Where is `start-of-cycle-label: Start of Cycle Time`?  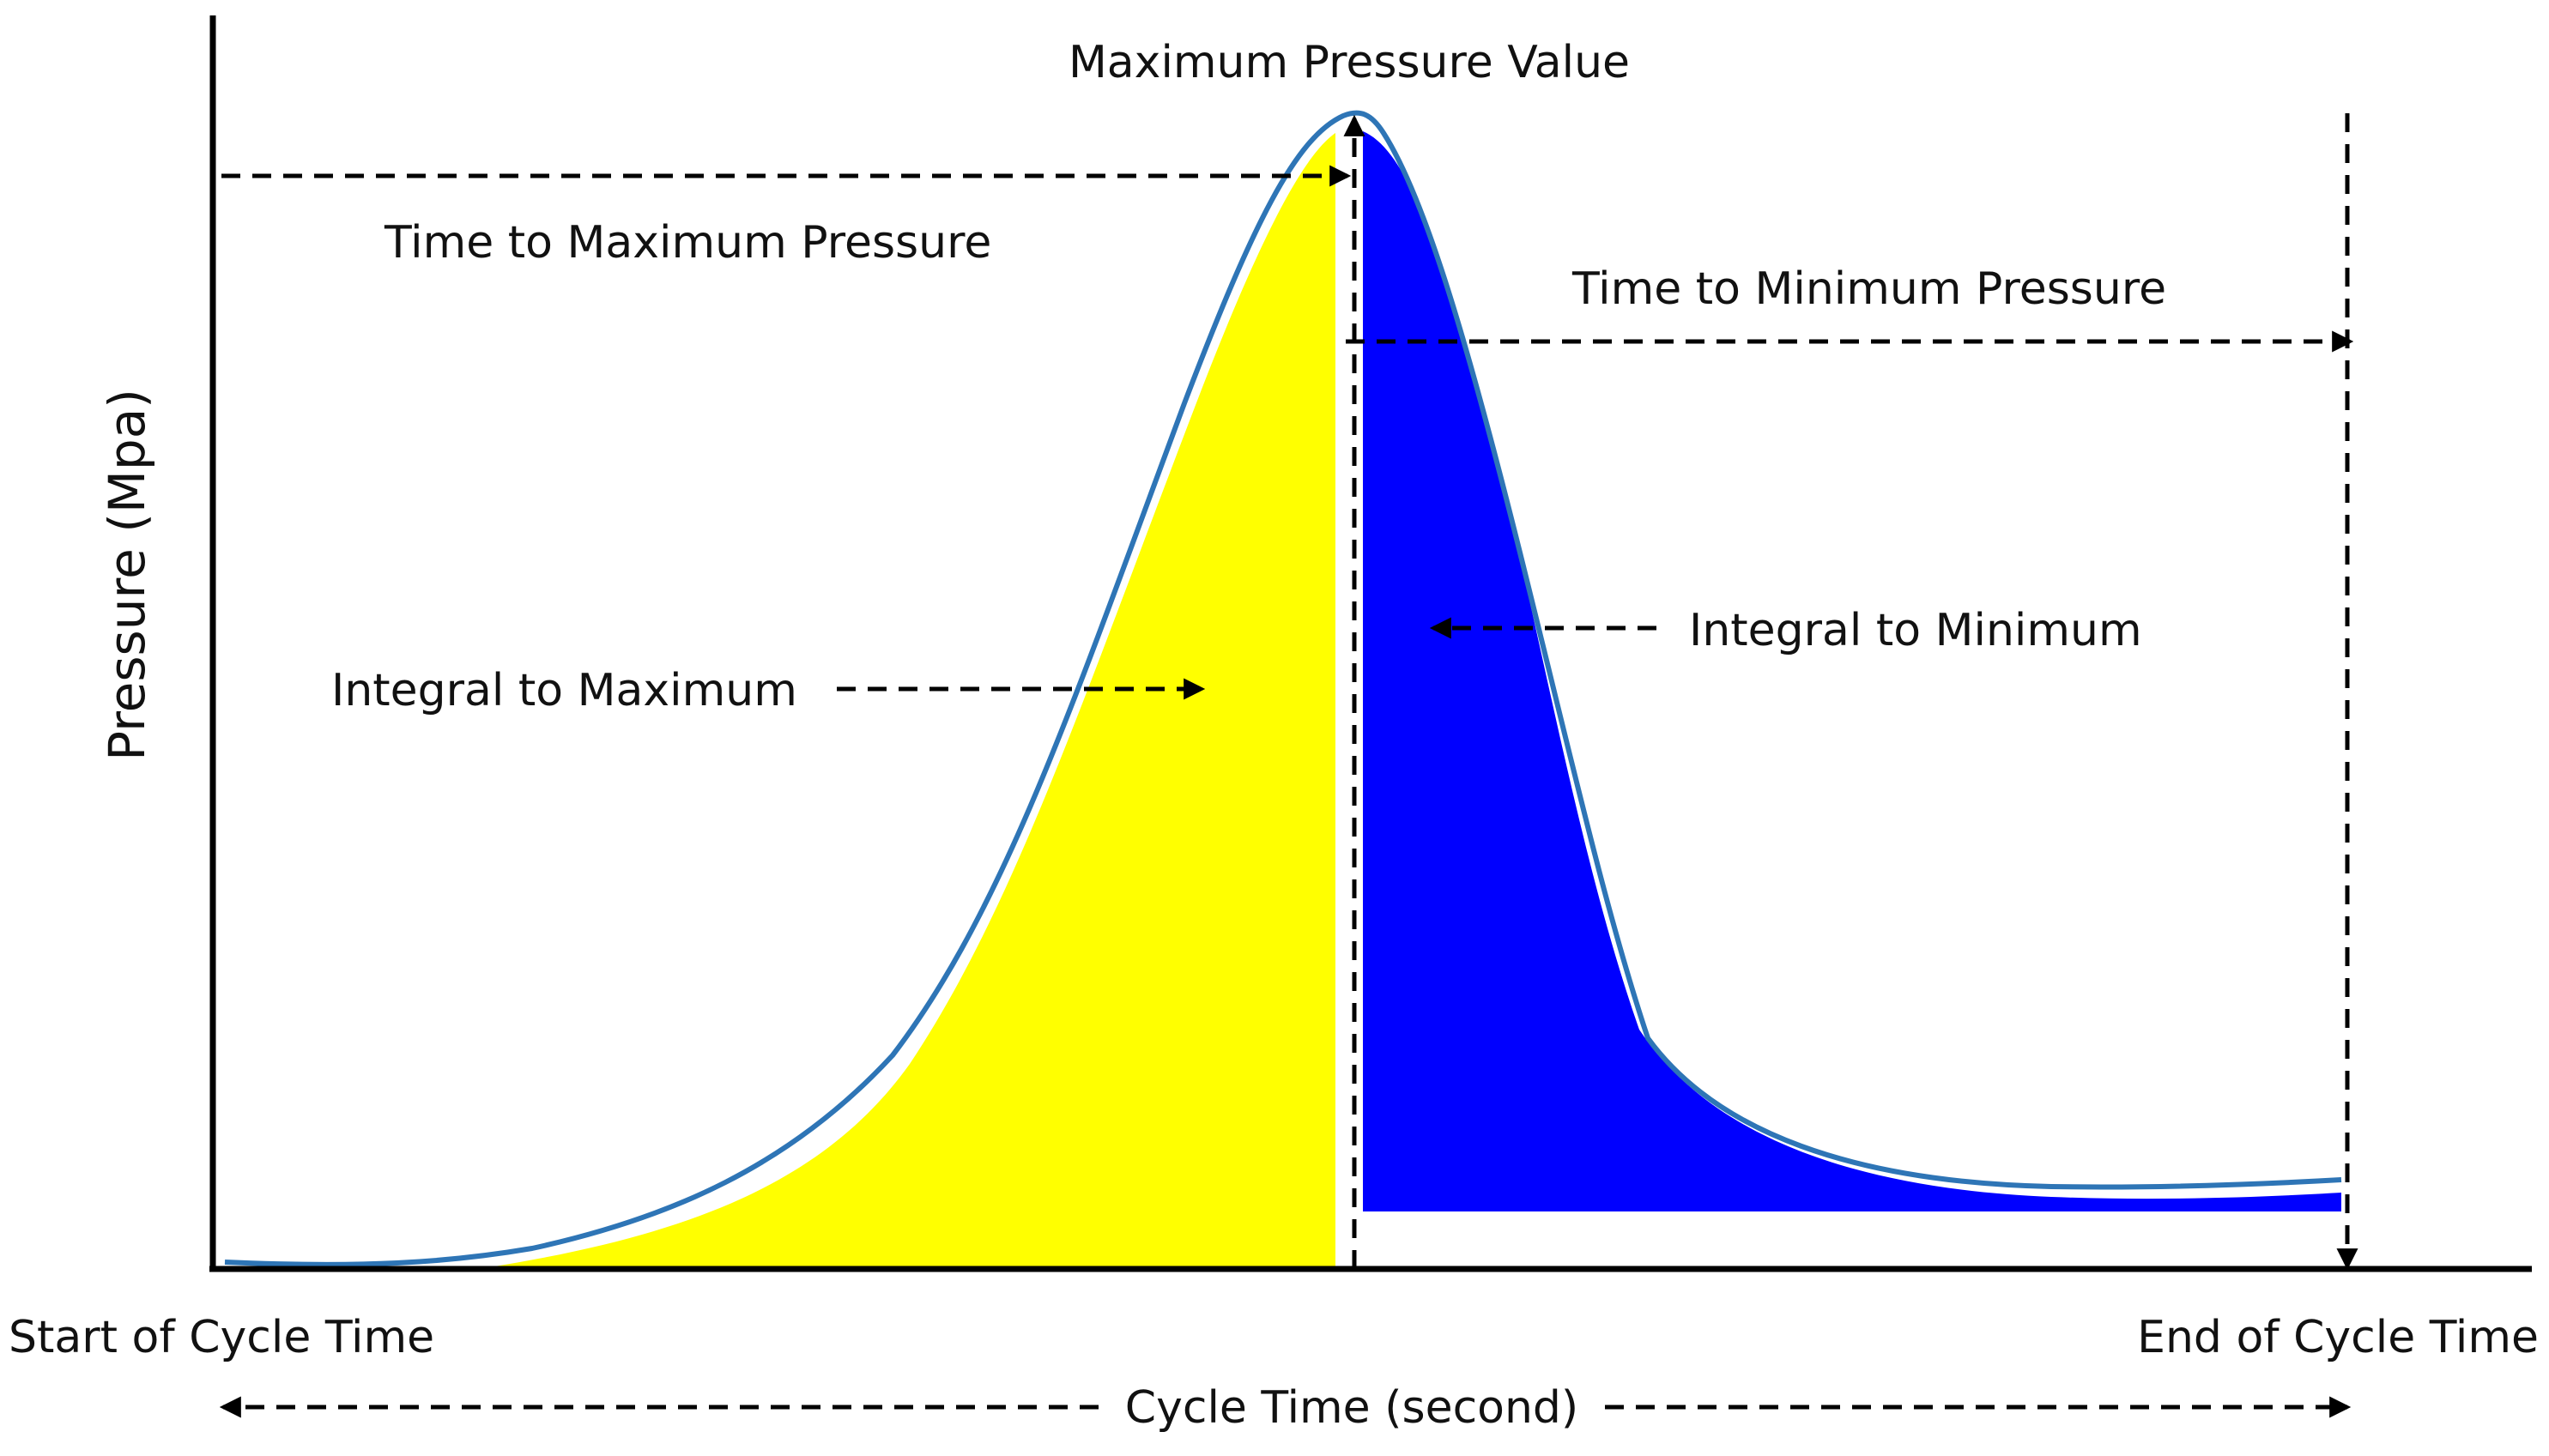 start-of-cycle-label: Start of Cycle Time is located at coordinates (221, 1337).